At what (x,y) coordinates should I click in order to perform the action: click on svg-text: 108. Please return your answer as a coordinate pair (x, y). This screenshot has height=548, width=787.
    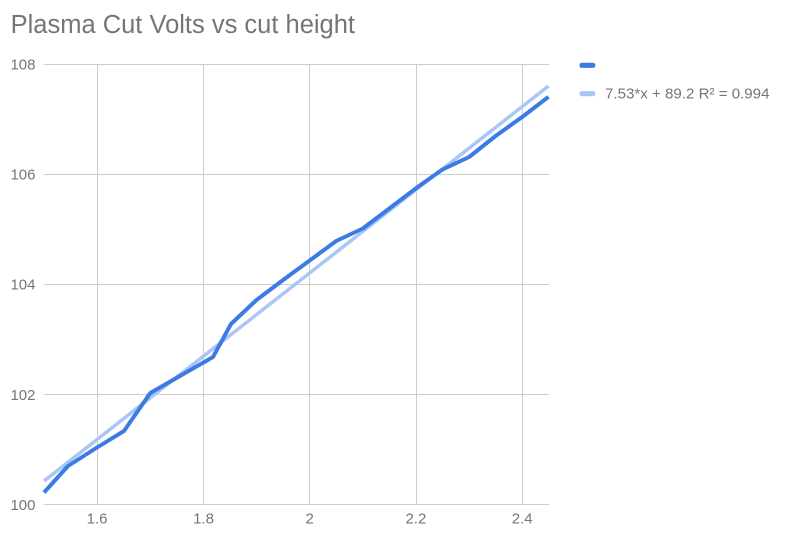
    Looking at the image, I should click on (22, 65).